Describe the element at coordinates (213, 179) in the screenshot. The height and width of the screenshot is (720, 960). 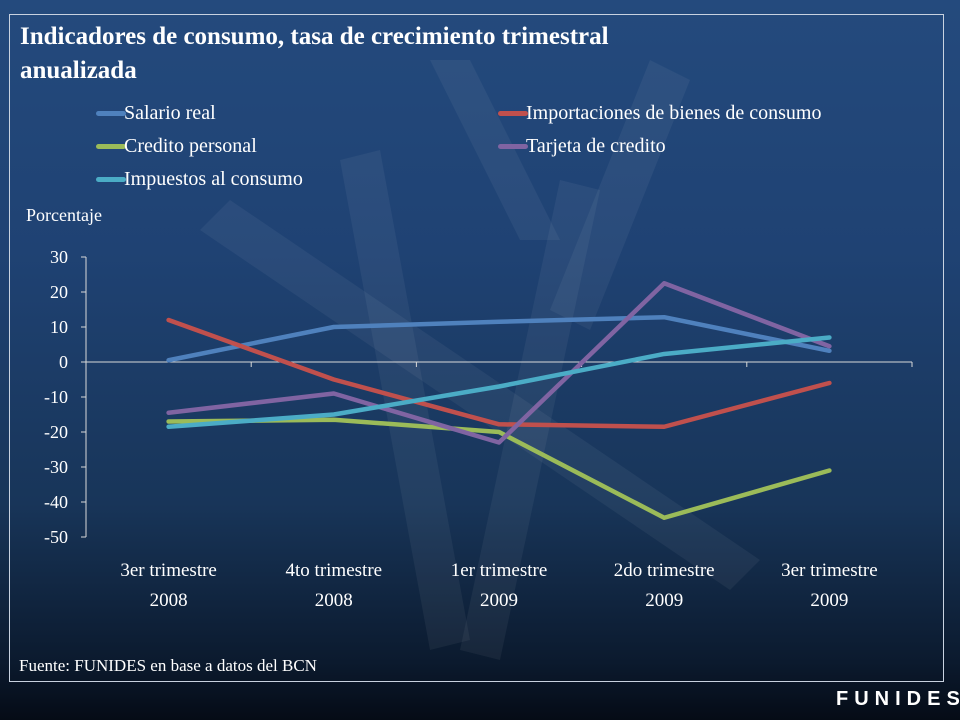
I see `legend-label: Impuestos al consumo` at that location.